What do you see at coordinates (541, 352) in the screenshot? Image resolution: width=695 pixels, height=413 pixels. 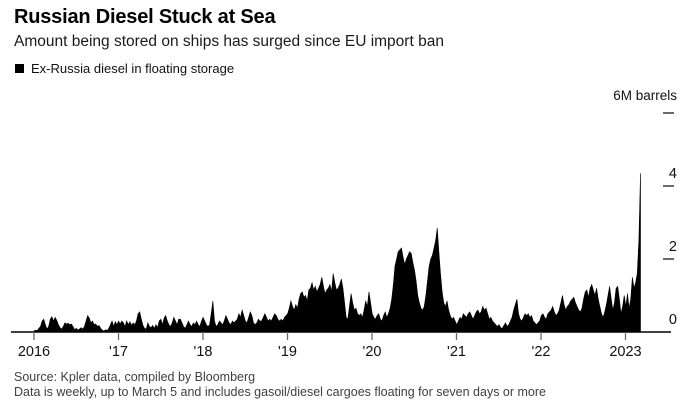 I see `x-axis-tick-label: '22` at bounding box center [541, 352].